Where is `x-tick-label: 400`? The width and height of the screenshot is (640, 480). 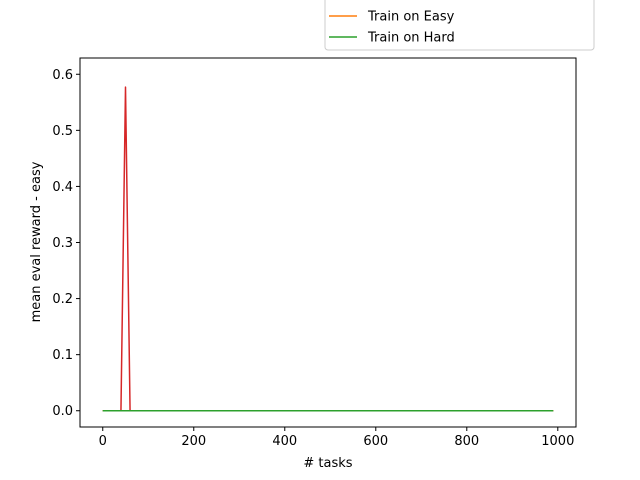
x-tick-label: 400 is located at coordinates (284, 441).